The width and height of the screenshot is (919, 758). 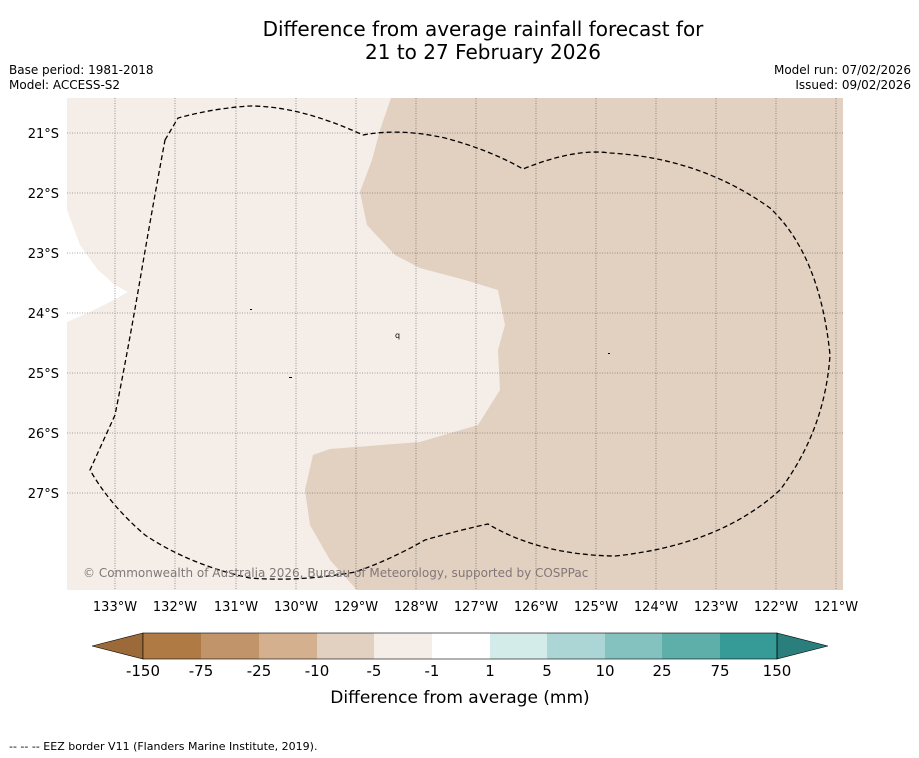 I want to click on issued-date: Issued: 09/02/2026, so click(x=853, y=85).